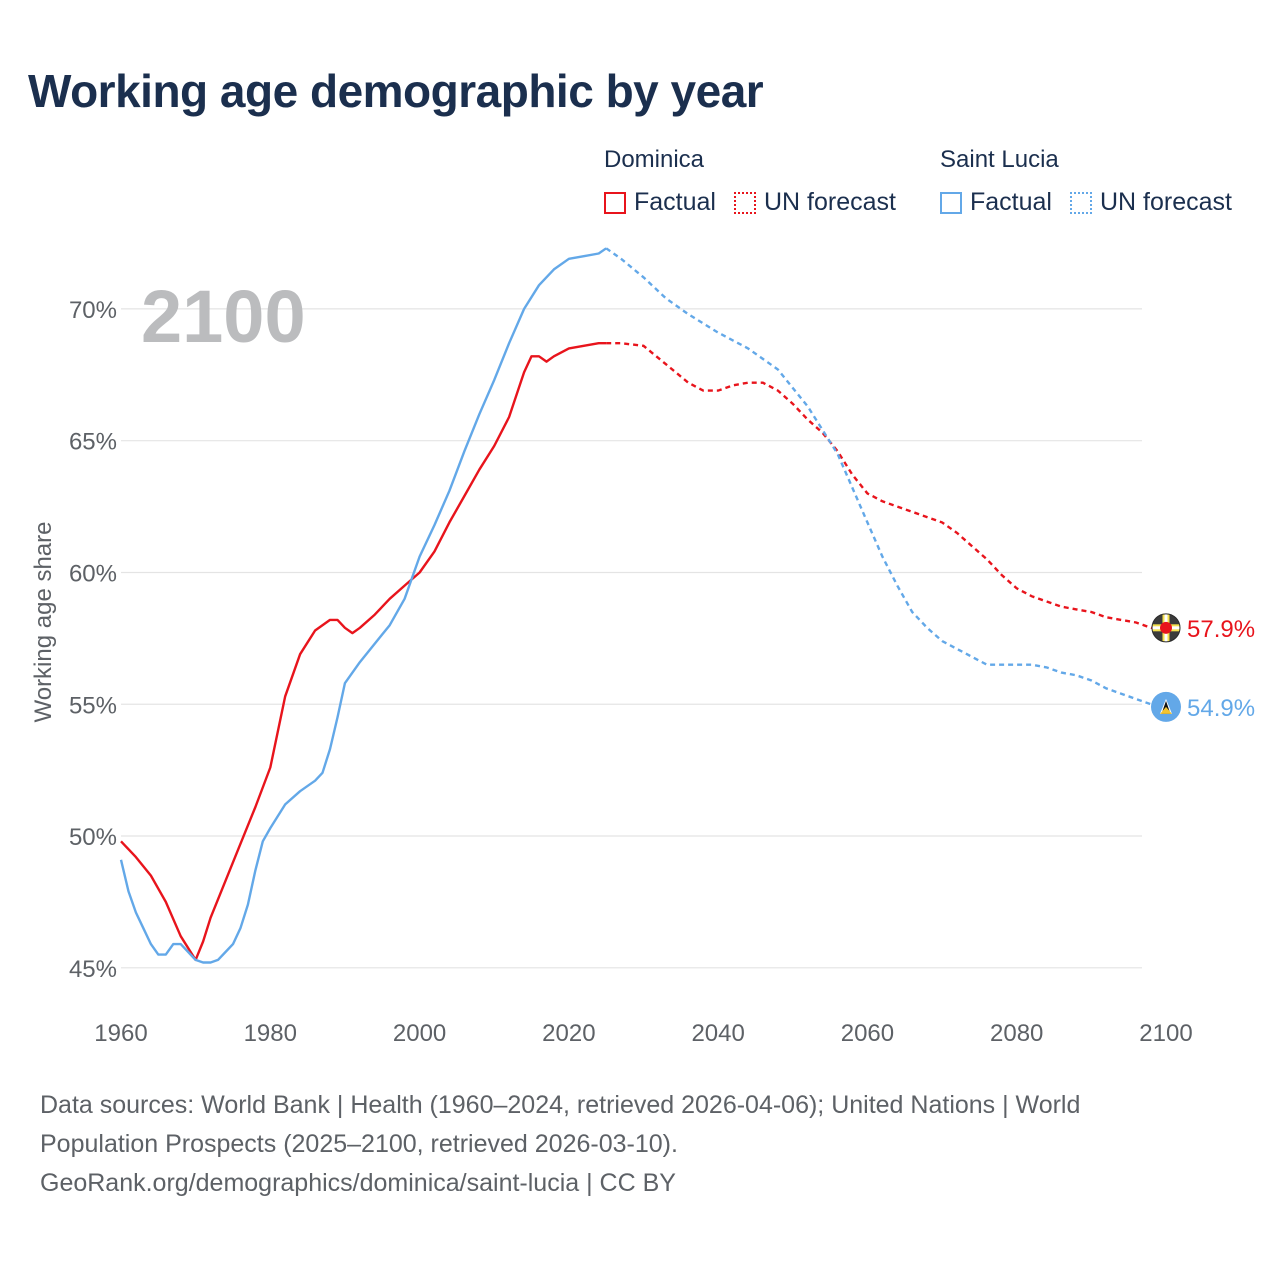  What do you see at coordinates (93, 310) in the screenshot?
I see `y-tick-label: 70%` at bounding box center [93, 310].